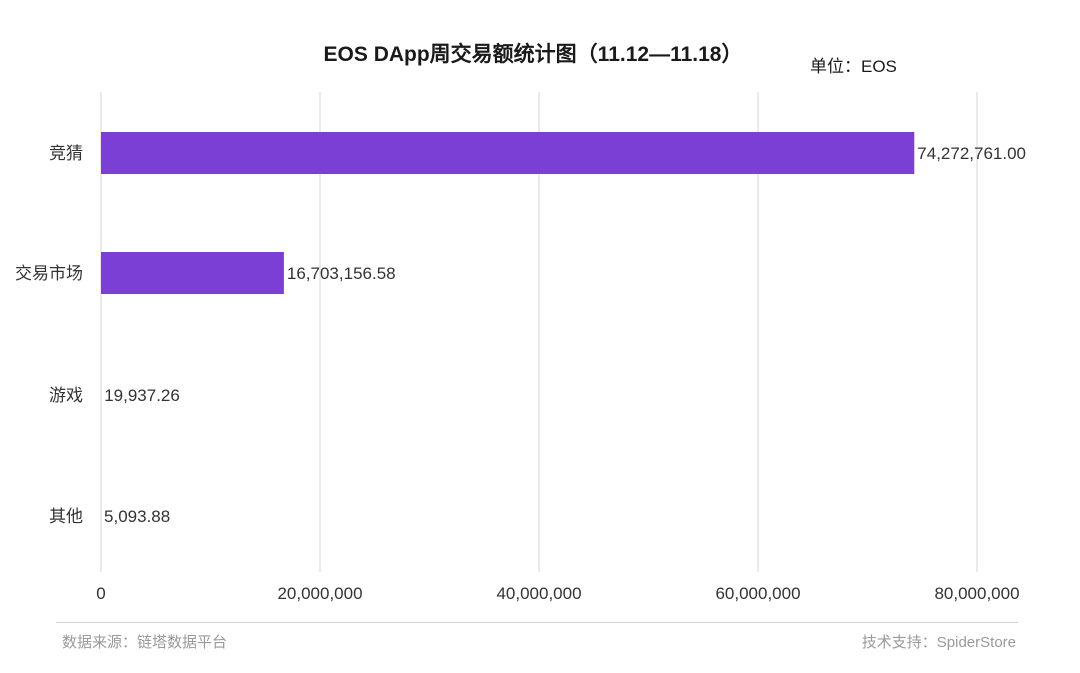  What do you see at coordinates (757, 593) in the screenshot?
I see `x-tick-label: 60,000,000` at bounding box center [757, 593].